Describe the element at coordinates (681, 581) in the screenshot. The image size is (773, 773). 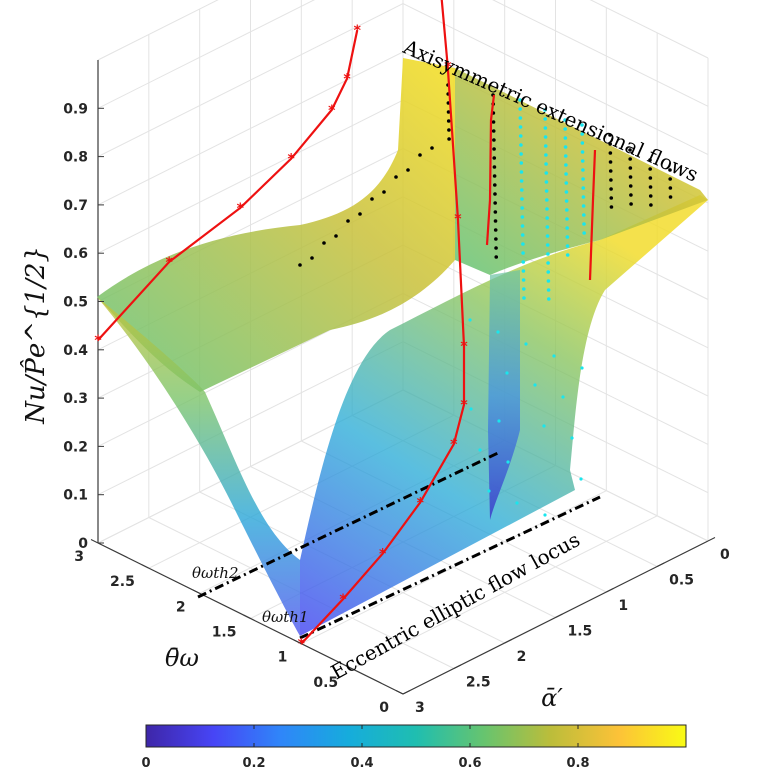
I see `x-tick-label: 0.5` at that location.